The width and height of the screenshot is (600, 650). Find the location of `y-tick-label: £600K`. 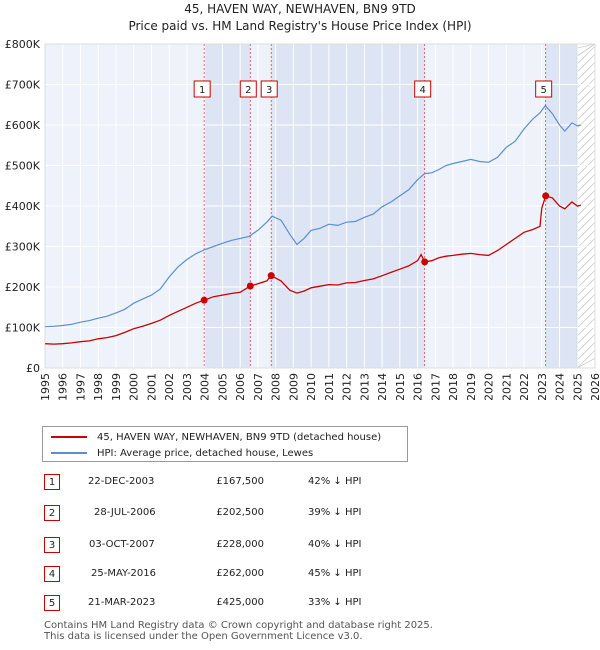

y-tick-label: £600K is located at coordinates (23, 125).